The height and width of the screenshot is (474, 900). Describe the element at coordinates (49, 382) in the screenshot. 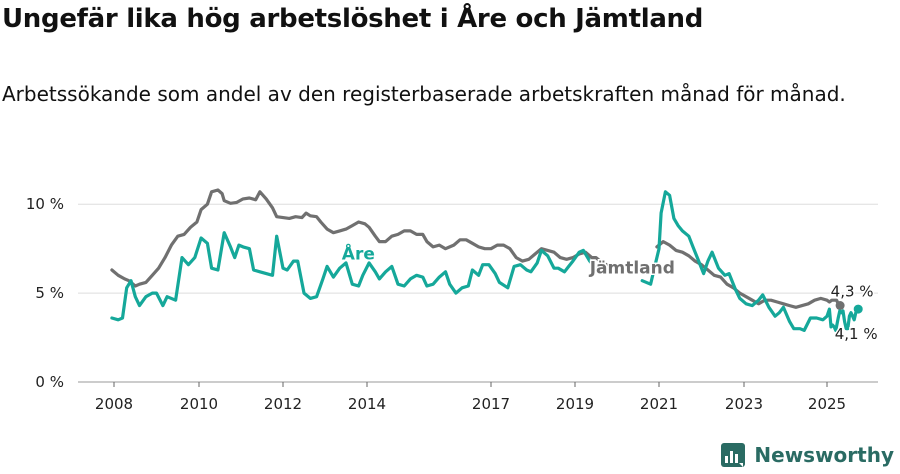

I see `y-tick-label: 0 %` at that location.